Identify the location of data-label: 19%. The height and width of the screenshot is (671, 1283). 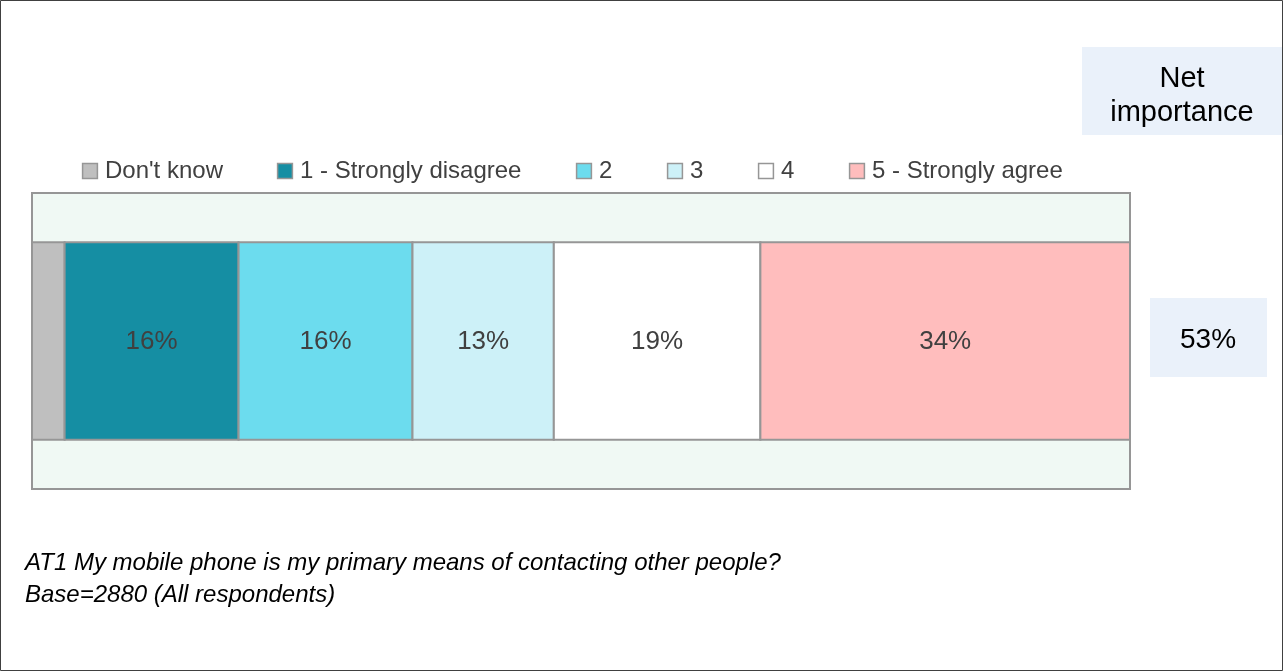
(657, 340).